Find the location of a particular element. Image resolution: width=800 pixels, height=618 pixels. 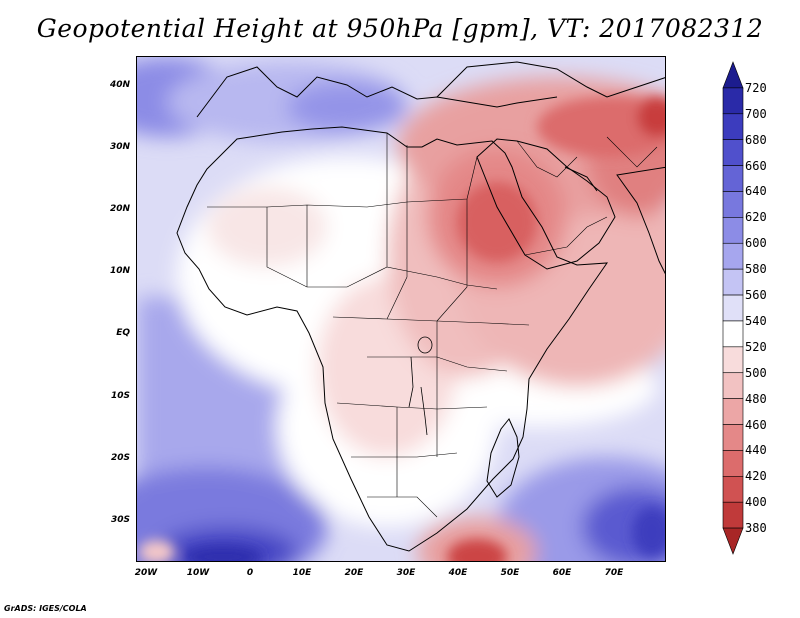

colorbar-label: 620 is located at coordinates (756, 217).